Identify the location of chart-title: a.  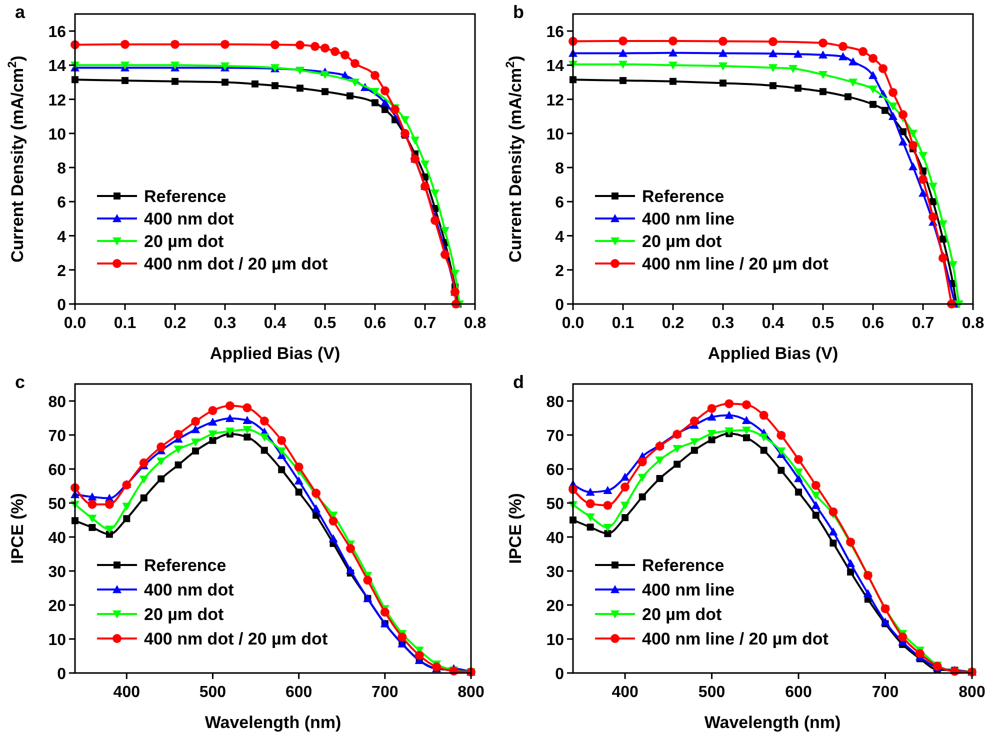
(20, 12).